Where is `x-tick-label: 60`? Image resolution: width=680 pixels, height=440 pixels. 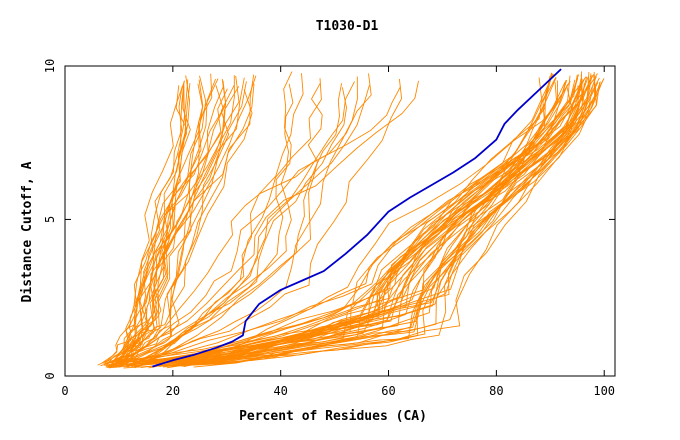
x-tick-label: 60 is located at coordinates (388, 391).